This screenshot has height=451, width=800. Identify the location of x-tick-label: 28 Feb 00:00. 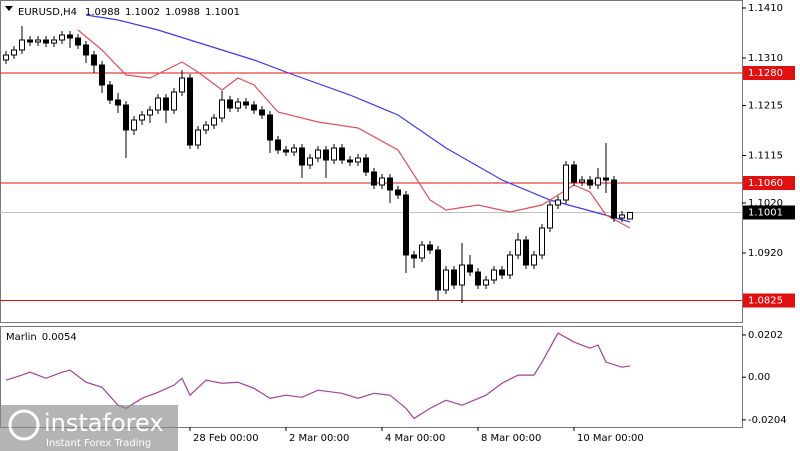
(226, 438).